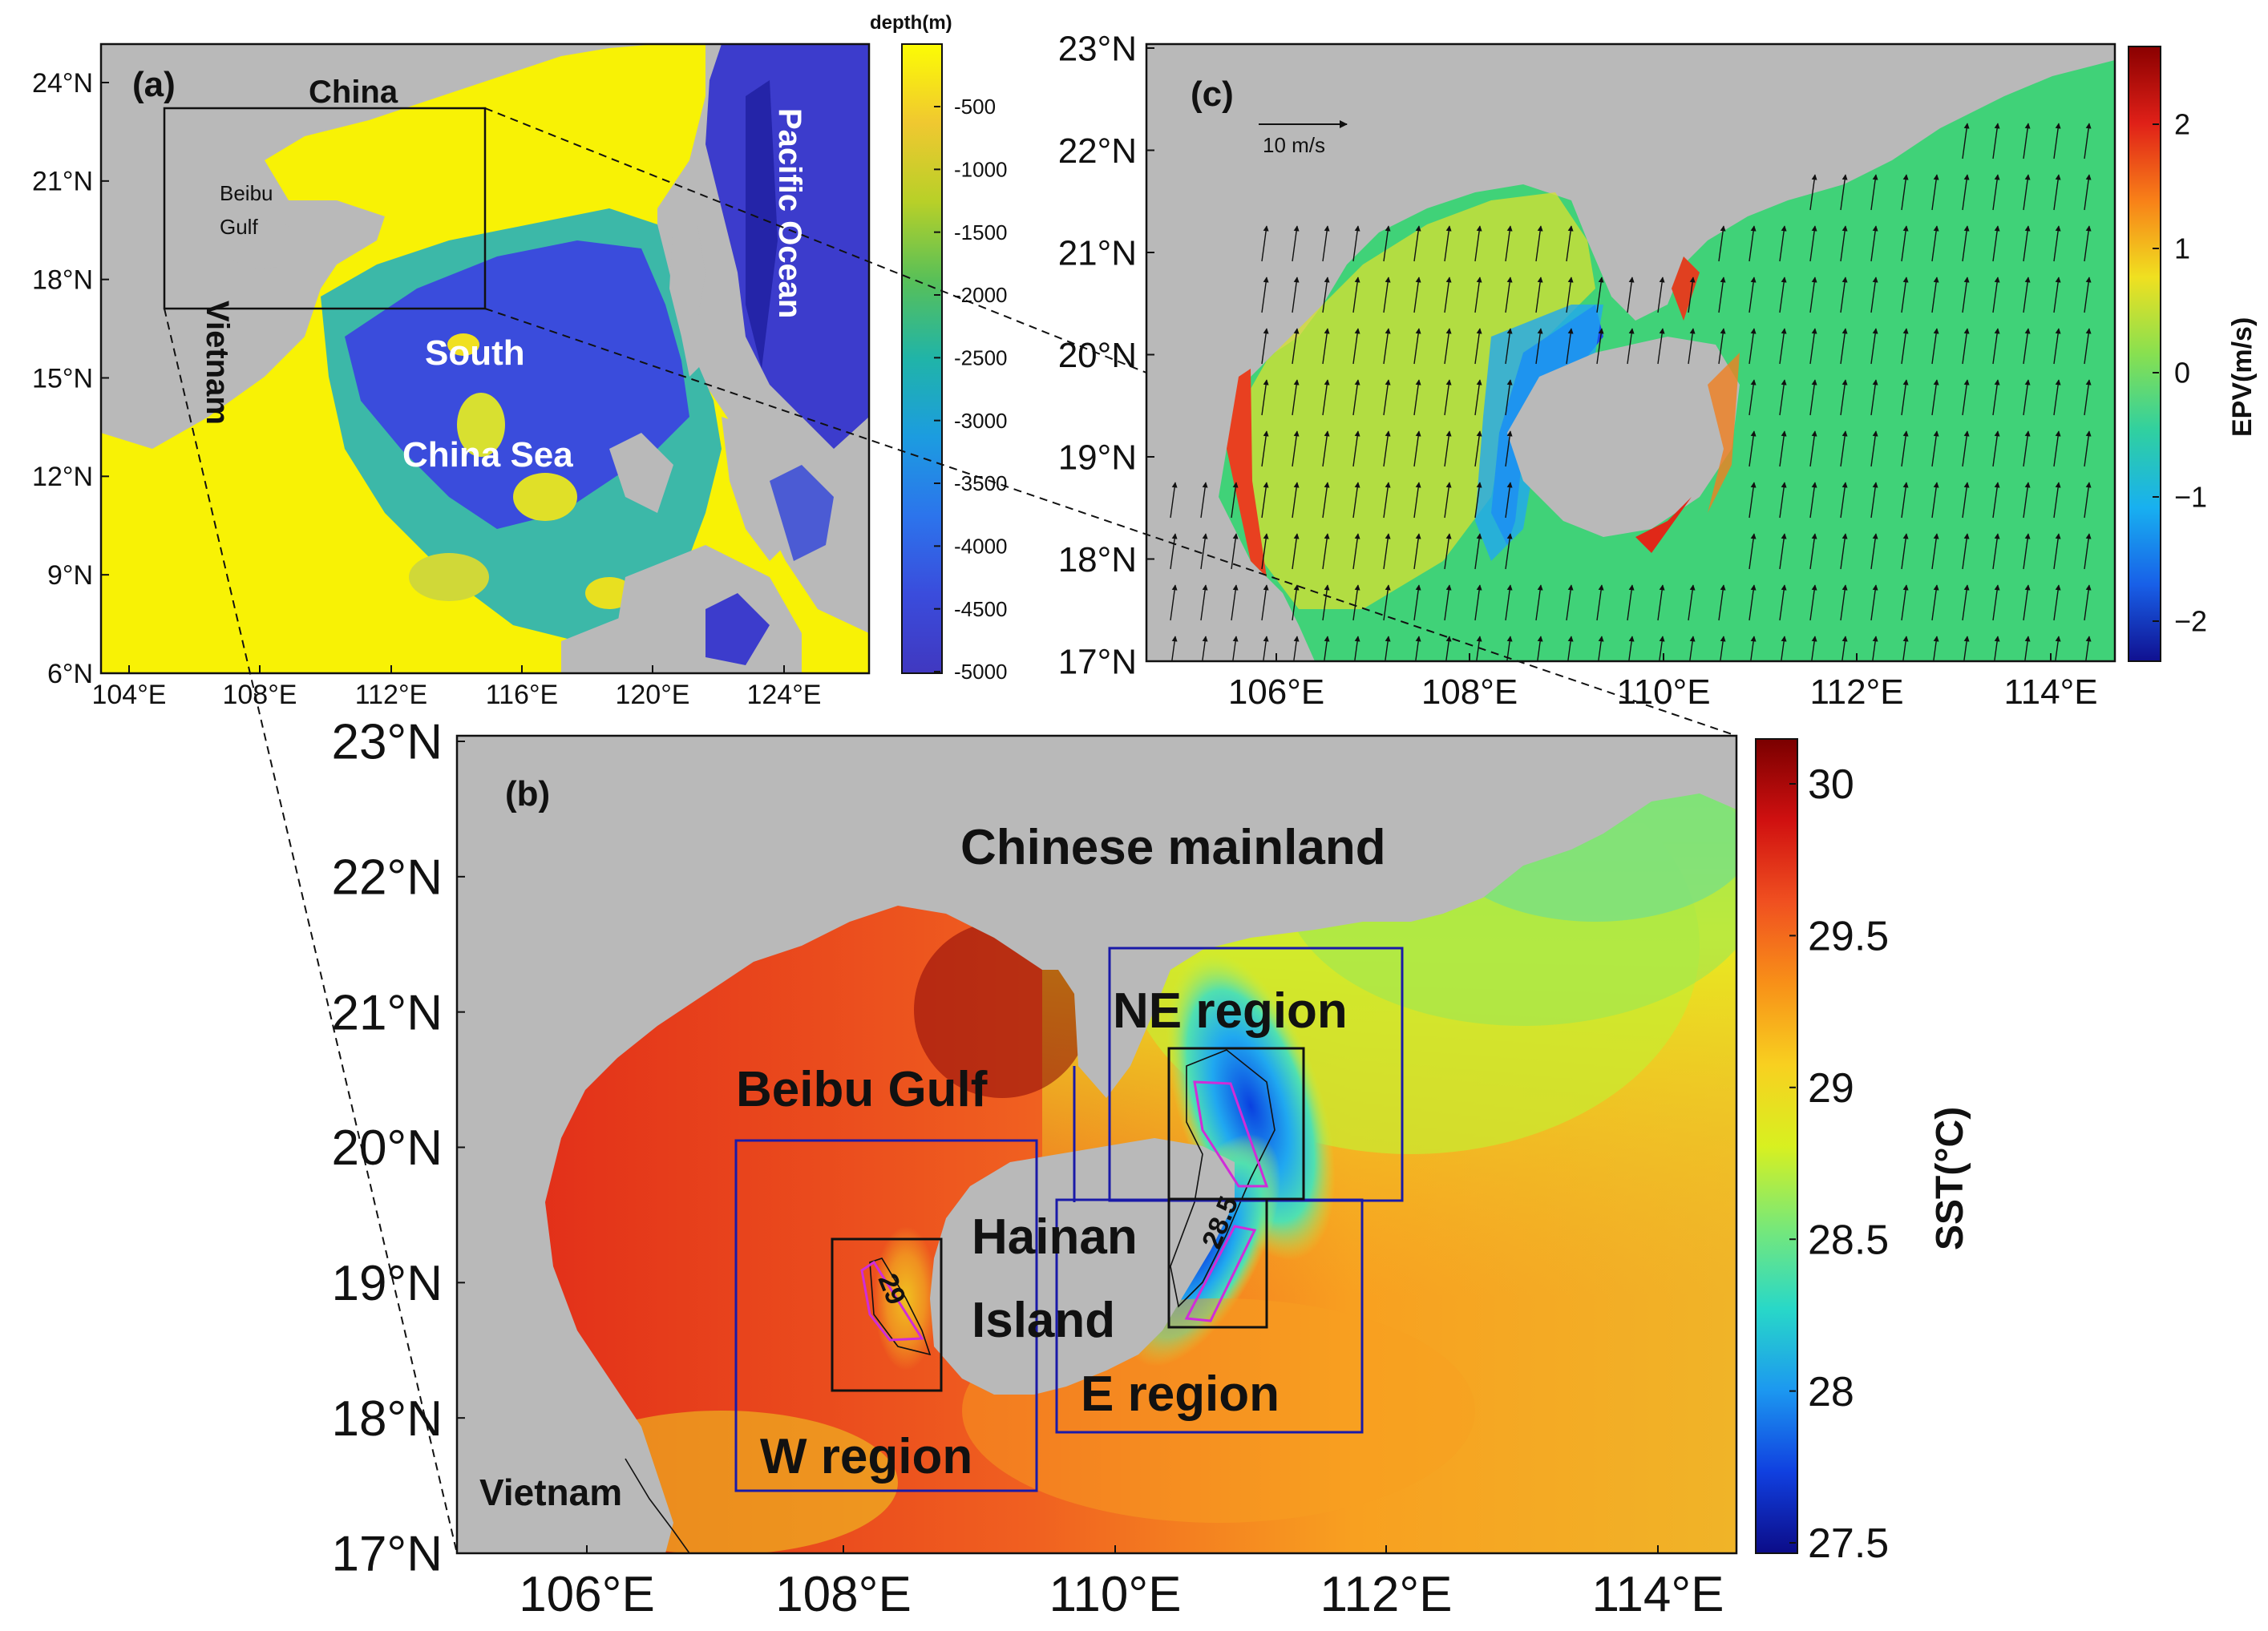 Image resolution: width=2268 pixels, height=1631 pixels. Describe the element at coordinates (1082, 1266) in the screenshot. I see `panel-b-hainan` at that location.